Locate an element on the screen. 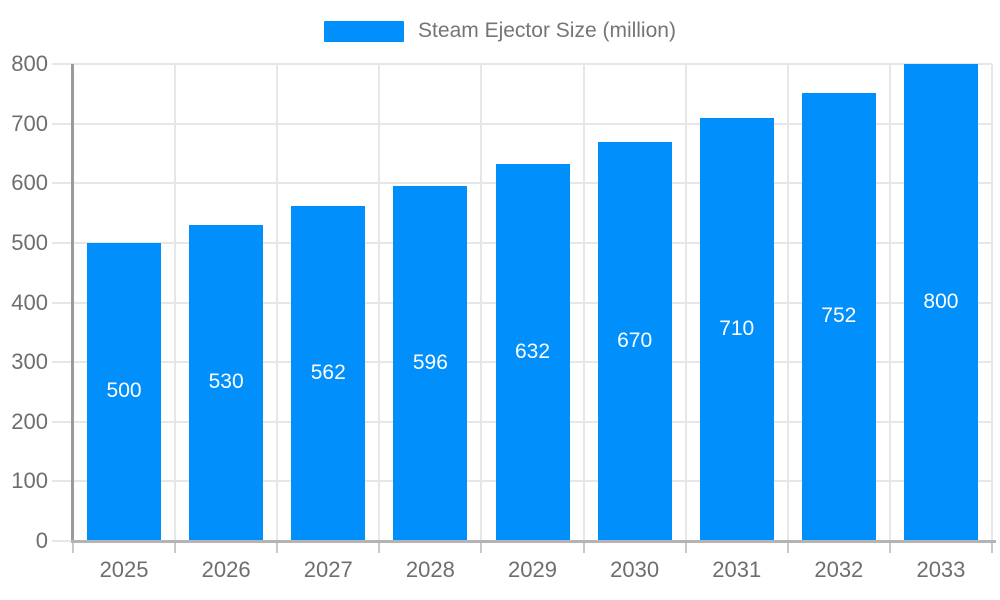  x-tick-label: 2027 is located at coordinates (328, 569).